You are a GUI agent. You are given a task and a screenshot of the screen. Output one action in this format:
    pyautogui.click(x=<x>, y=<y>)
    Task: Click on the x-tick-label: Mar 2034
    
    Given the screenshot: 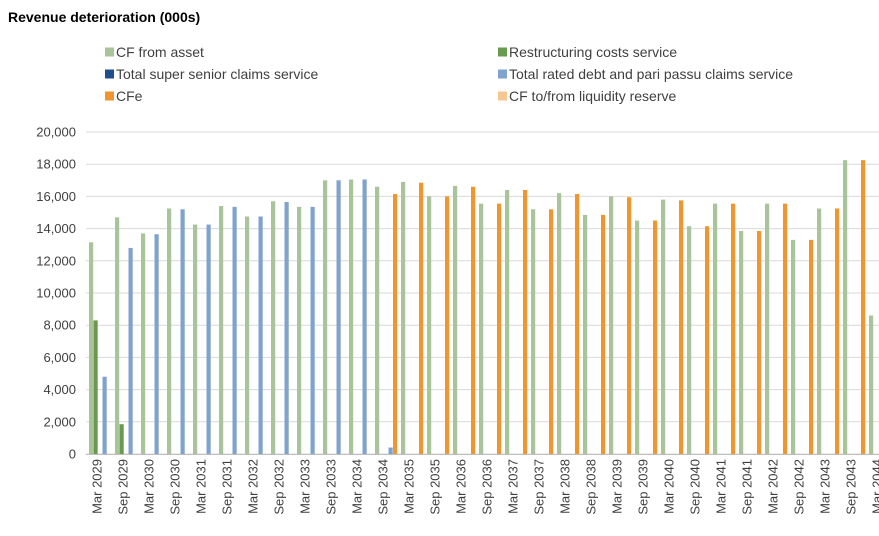 What is the action you would take?
    pyautogui.click(x=357, y=486)
    